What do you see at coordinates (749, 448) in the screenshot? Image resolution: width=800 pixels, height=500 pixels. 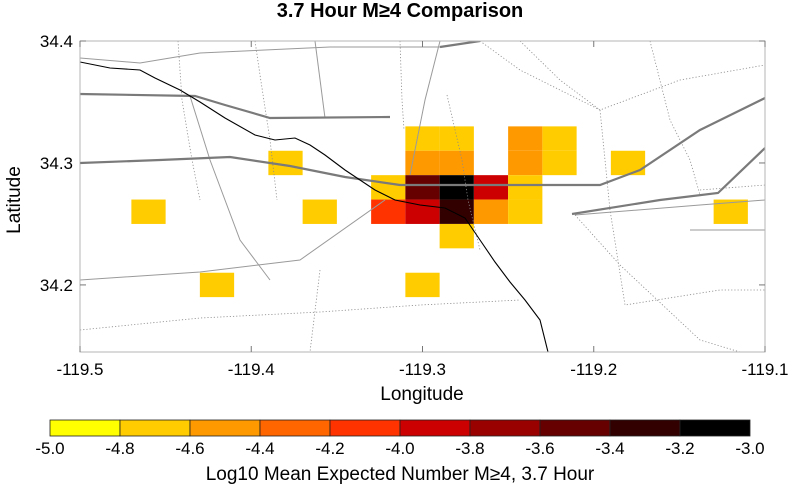 I see `colorbar-tick-label: -3.0` at bounding box center [749, 448].